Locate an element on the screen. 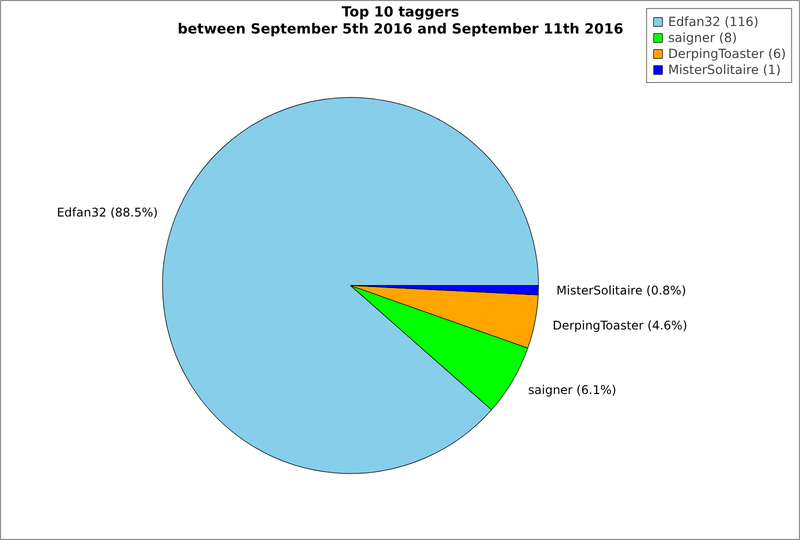 The height and width of the screenshot is (540, 800). chart-title: Top 10 taggers is located at coordinates (401, 12).